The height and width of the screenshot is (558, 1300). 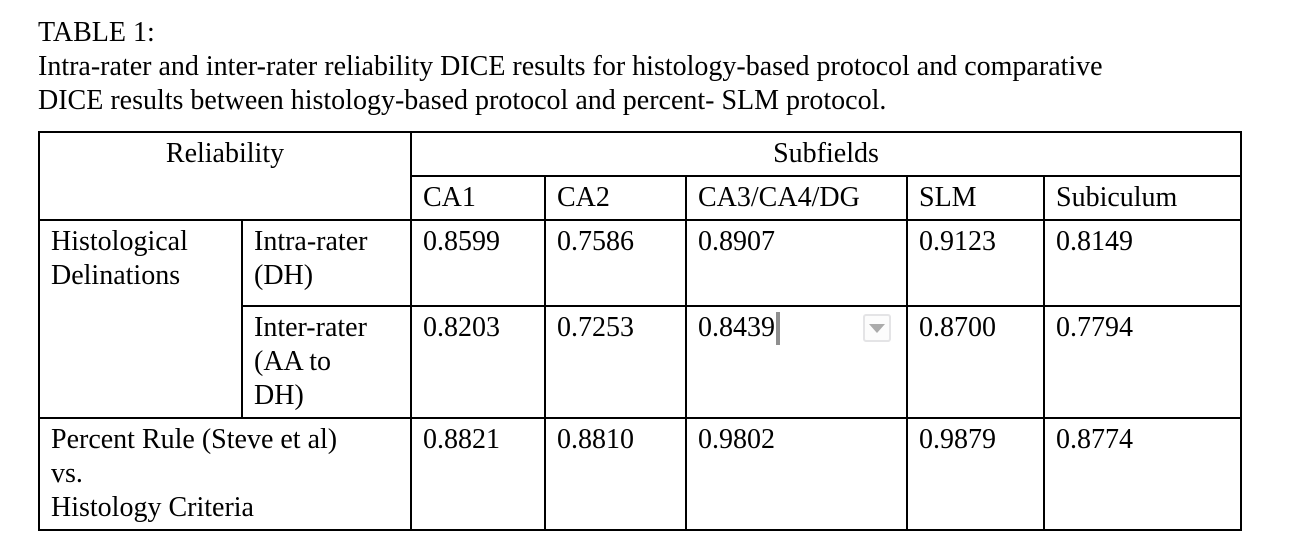 I want to click on cell-intra-slm: 0.9123, so click(x=975, y=263).